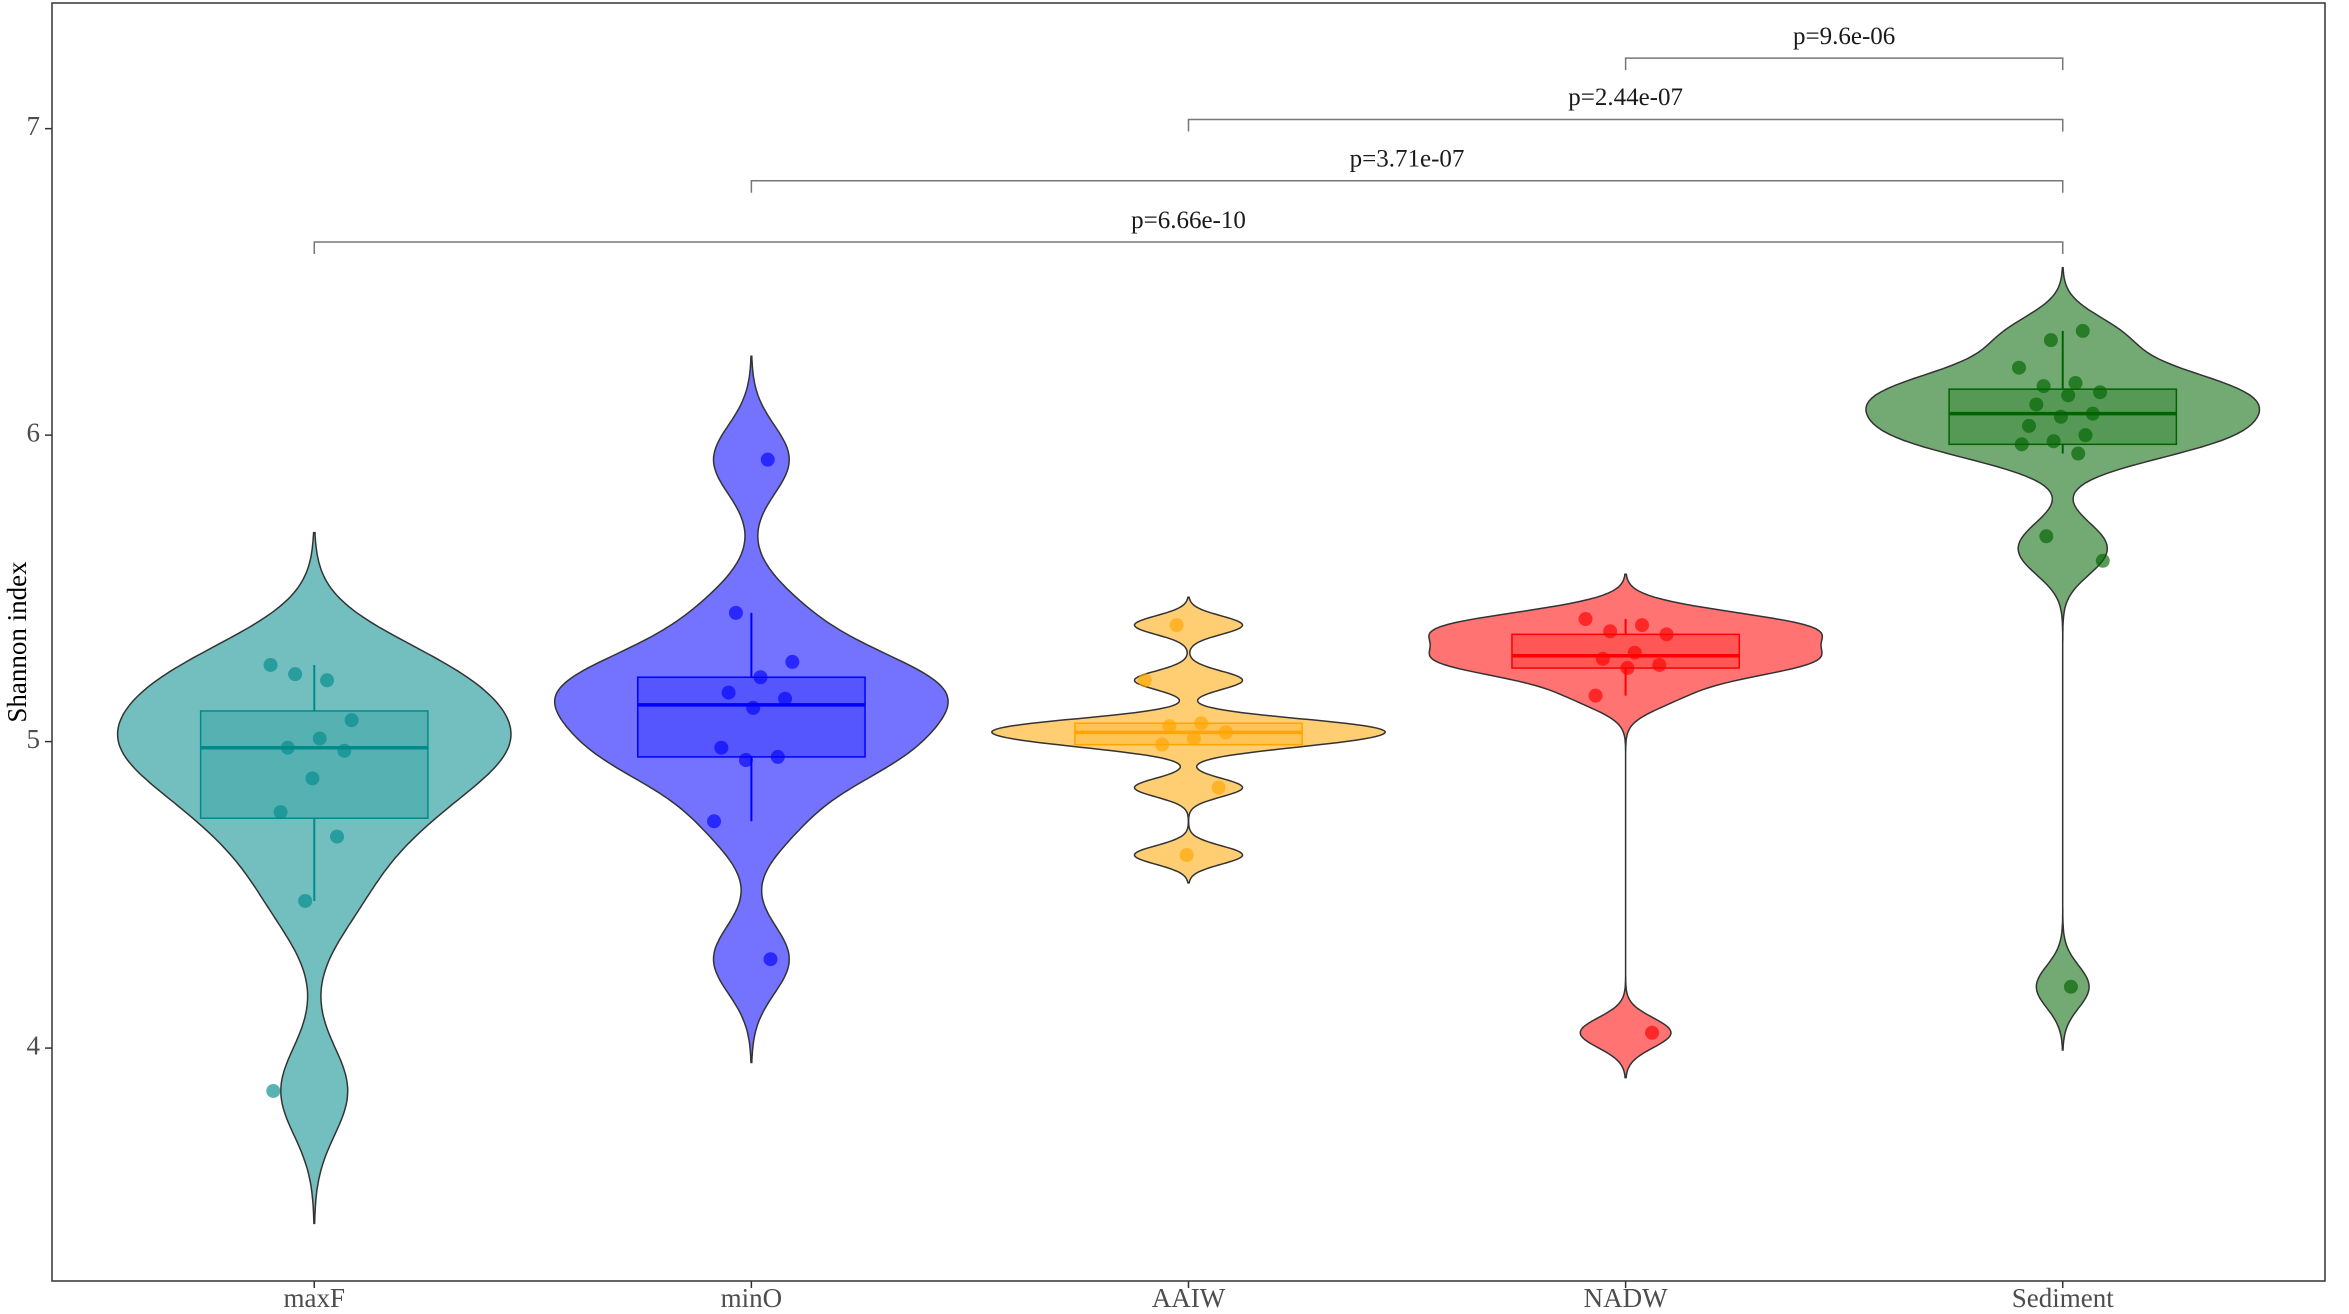 This screenshot has height=1314, width=2349. What do you see at coordinates (1407, 158) in the screenshot?
I see `p-value-label: p=3.71e-07` at bounding box center [1407, 158].